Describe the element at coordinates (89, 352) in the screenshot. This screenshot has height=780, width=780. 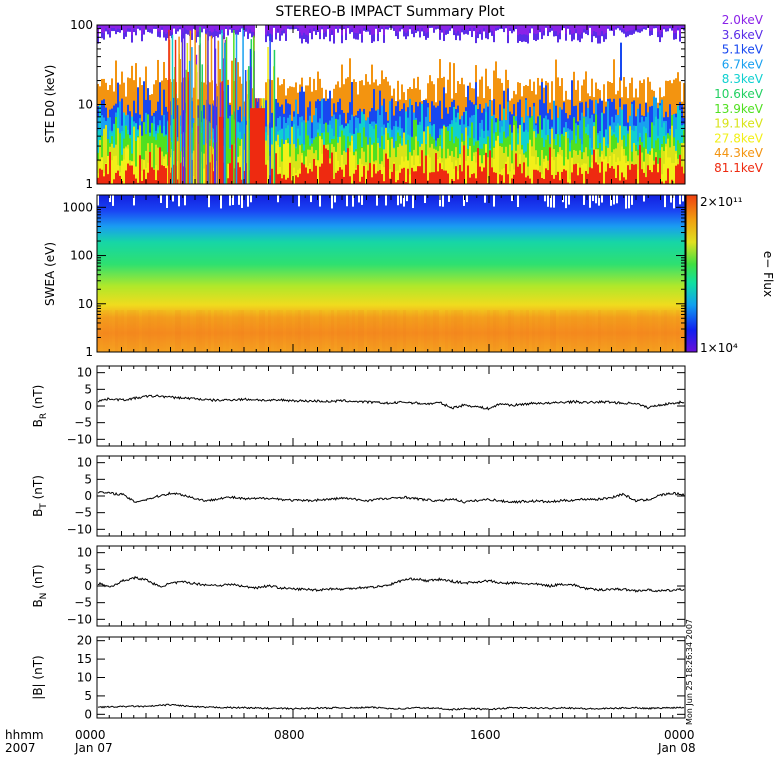
I see `y-tick-label: 1` at that location.